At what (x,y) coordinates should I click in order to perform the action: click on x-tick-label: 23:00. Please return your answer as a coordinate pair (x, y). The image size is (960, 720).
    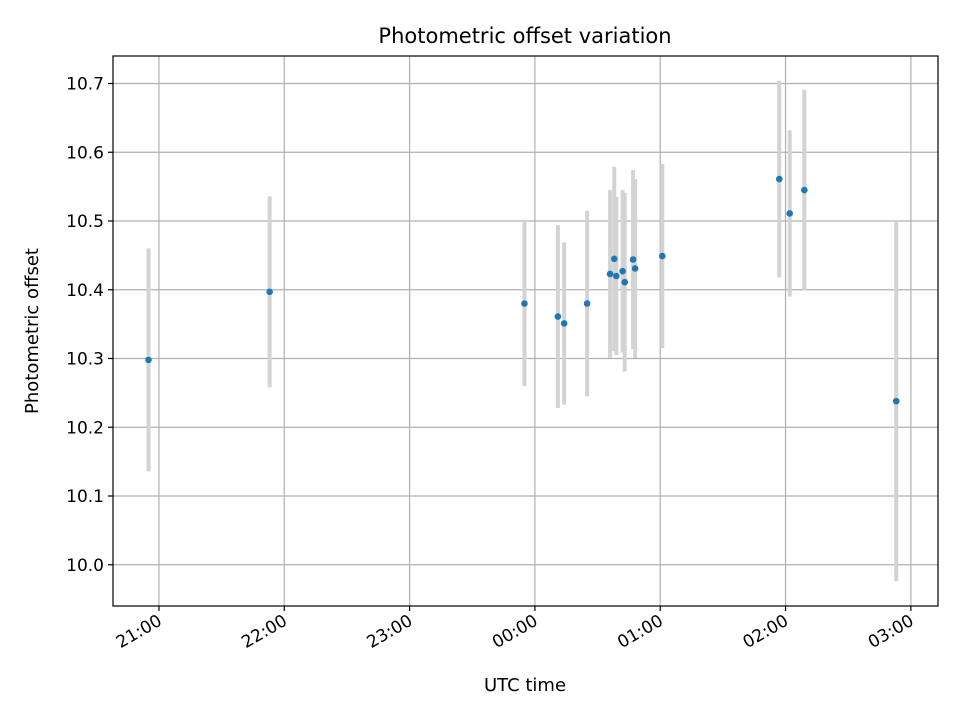
    Looking at the image, I should click on (390, 632).